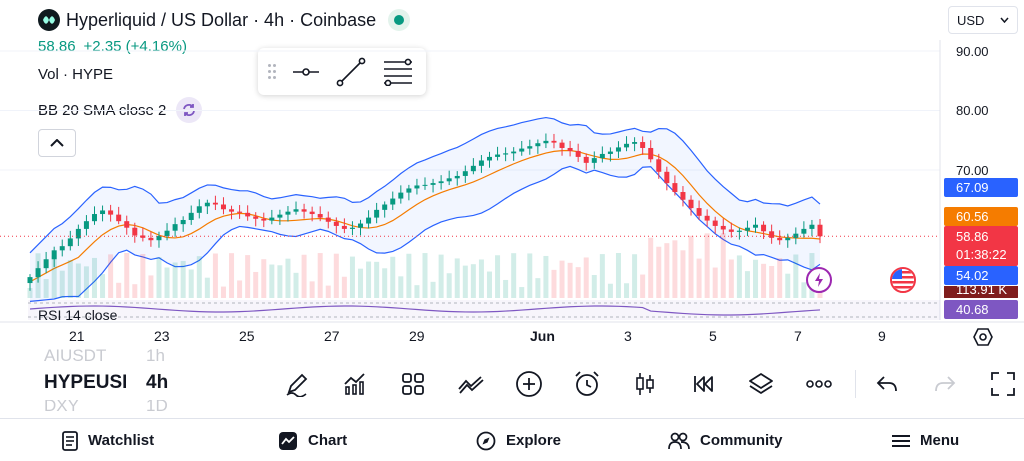  Describe the element at coordinates (413, 384) in the screenshot. I see `layouts-button` at that location.